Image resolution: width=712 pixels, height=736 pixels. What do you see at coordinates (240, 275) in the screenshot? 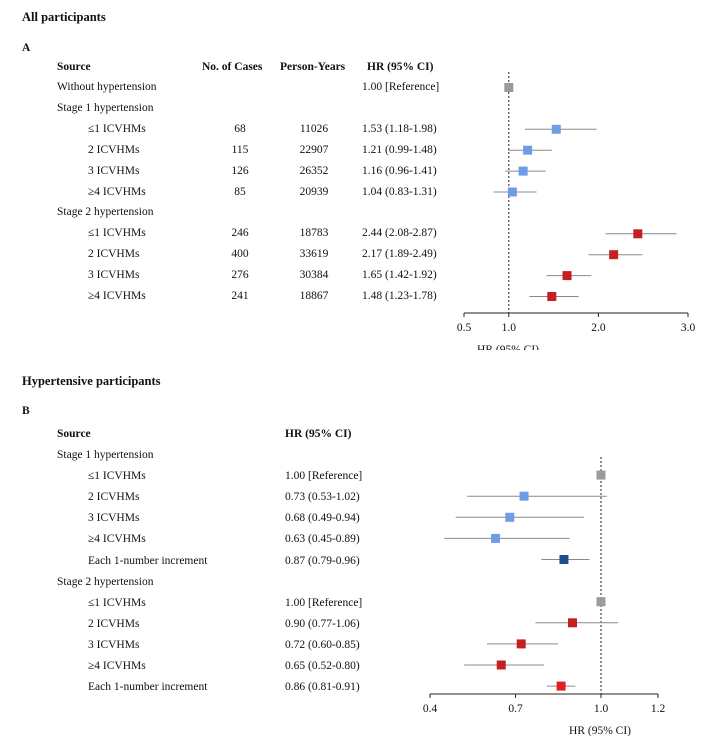
I see `cell-cases: 276` at bounding box center [240, 275].